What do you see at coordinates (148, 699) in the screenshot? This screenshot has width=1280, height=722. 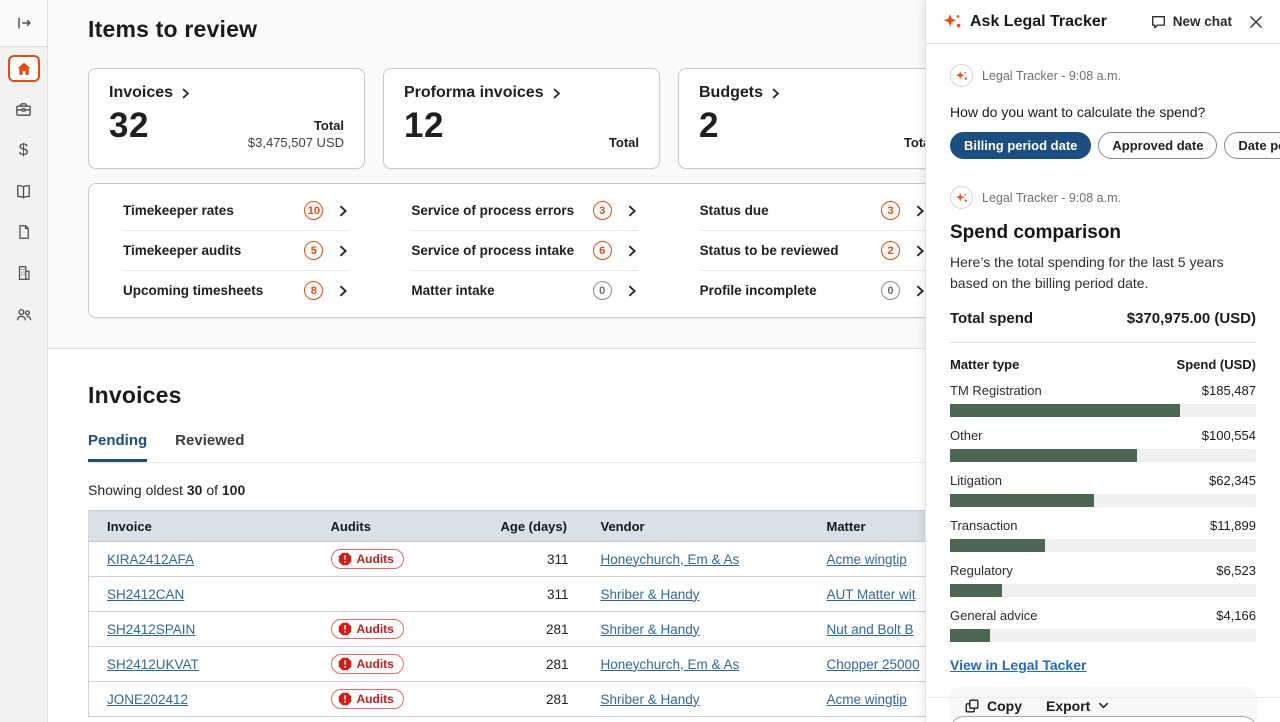 I see `invoice-link: JONE202412` at bounding box center [148, 699].